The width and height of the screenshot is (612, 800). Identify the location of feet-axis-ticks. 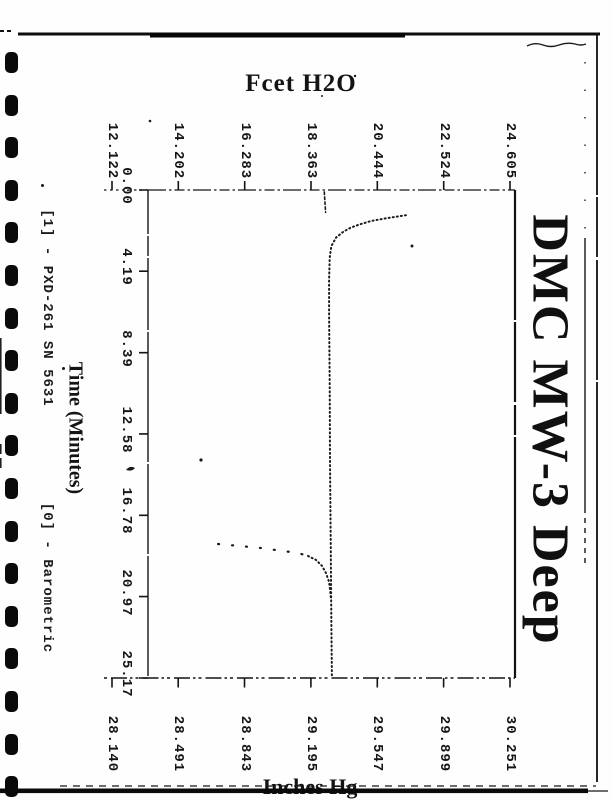
(311, 185).